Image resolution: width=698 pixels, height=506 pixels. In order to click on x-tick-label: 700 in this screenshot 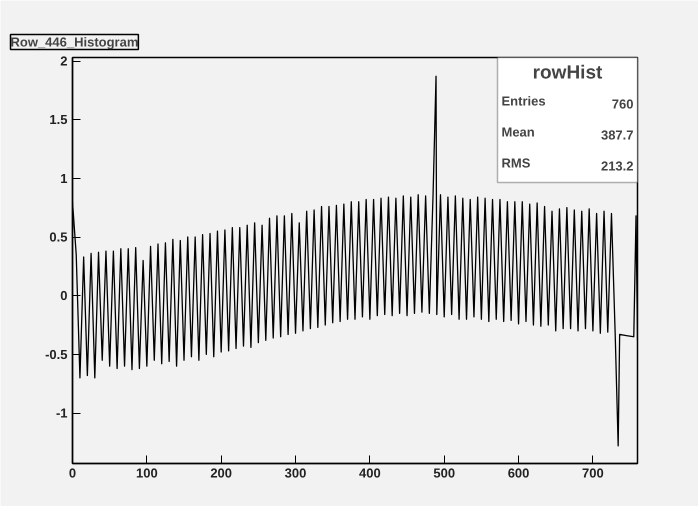, I will do `click(593, 473)`.